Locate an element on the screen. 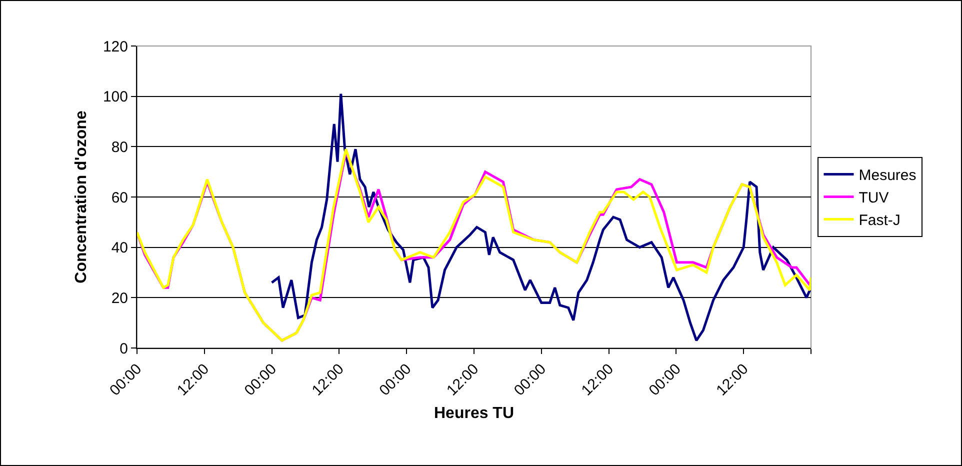  y-tick-label: 120 is located at coordinates (115, 47).